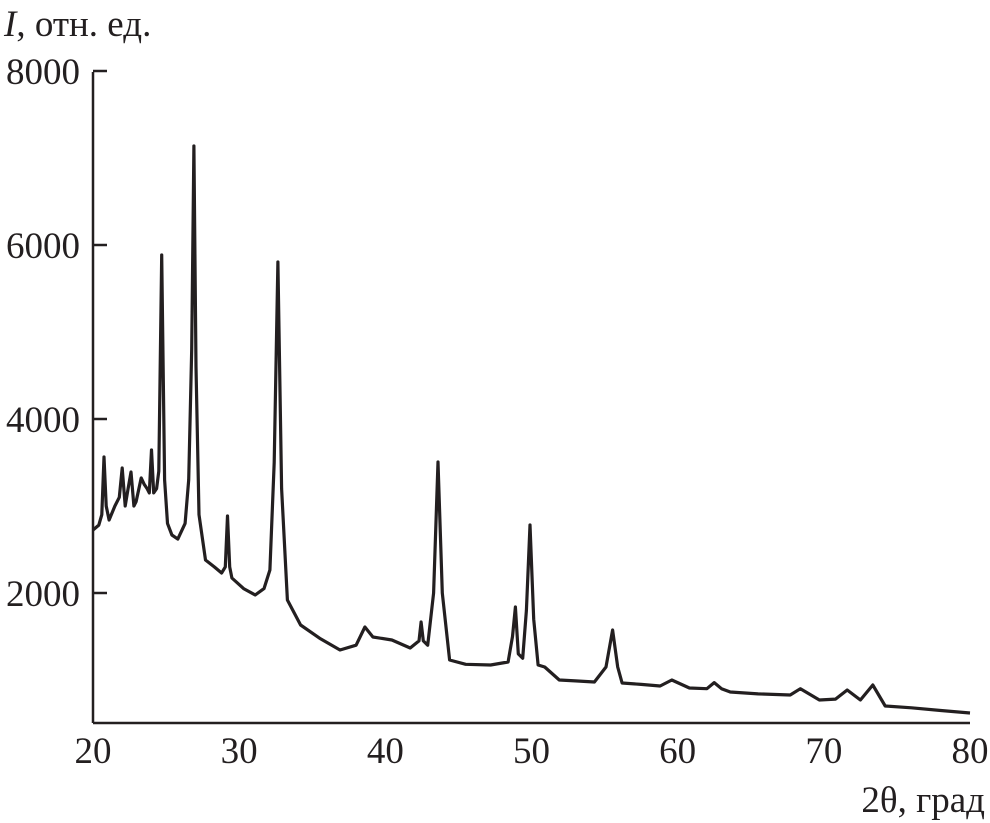 This screenshot has height=823, width=990. I want to click on x-tick-label: 50, so click(531, 751).